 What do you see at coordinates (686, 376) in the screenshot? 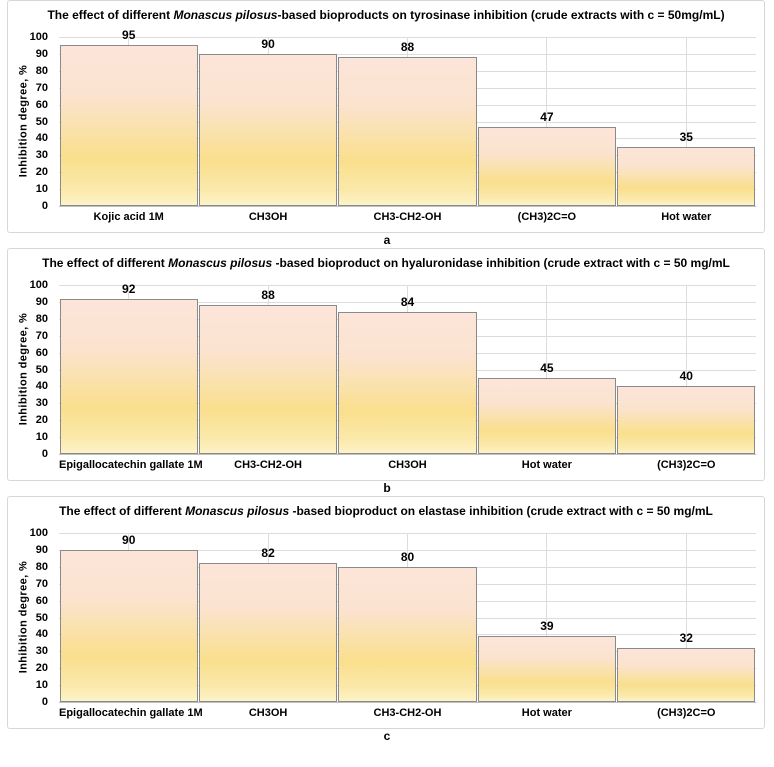
I see `bar-value-label: 40` at bounding box center [686, 376].